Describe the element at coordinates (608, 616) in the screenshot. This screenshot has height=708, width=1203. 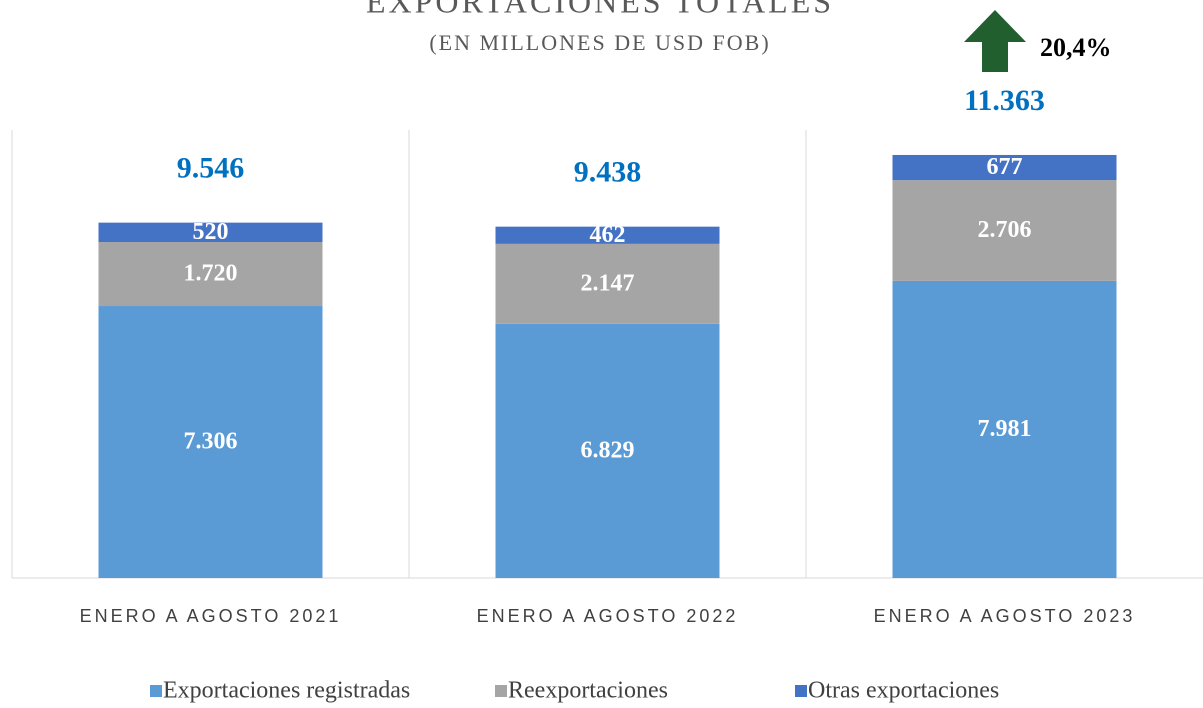
I see `x-tick-label: ENERO A AGOSTO 2022` at that location.